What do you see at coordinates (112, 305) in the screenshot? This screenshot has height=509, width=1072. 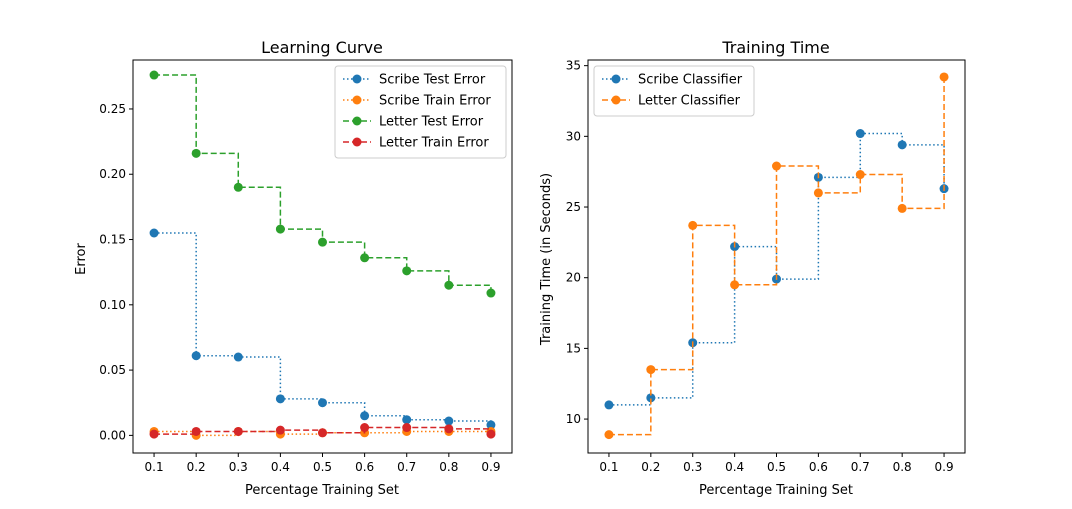 I see `y-tick-label: 0.10` at bounding box center [112, 305].